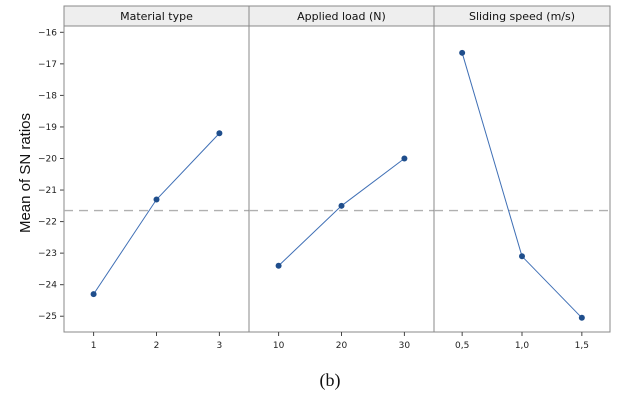 The height and width of the screenshot is (393, 621). I want to click on y-tick-label: −24, so click(47, 286).